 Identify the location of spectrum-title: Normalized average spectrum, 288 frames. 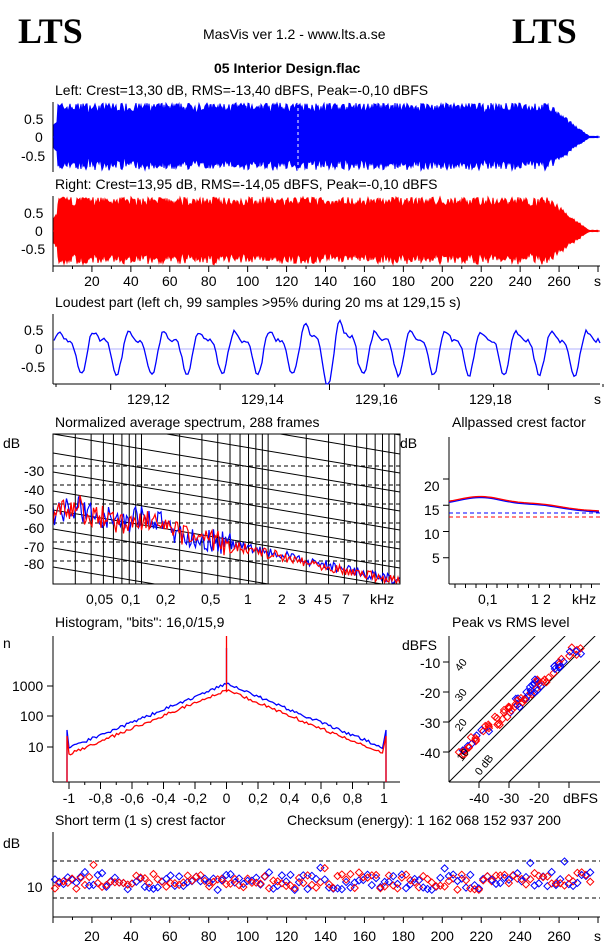
(187, 422).